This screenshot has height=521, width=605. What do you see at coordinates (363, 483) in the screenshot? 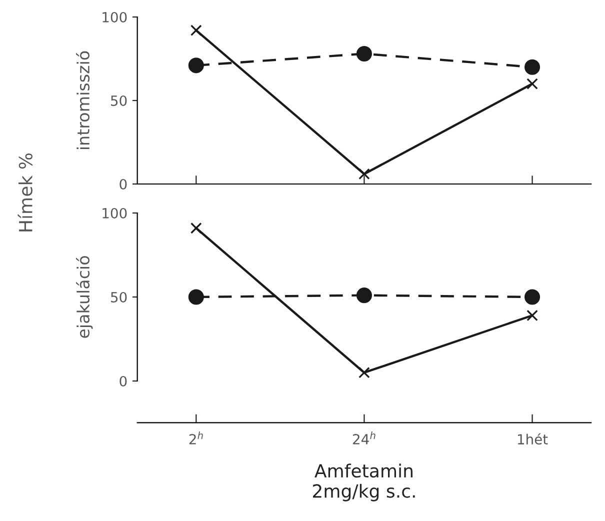
I see `x-axis-title: Amfetamin 2mg/kg s.c.` at bounding box center [363, 483].